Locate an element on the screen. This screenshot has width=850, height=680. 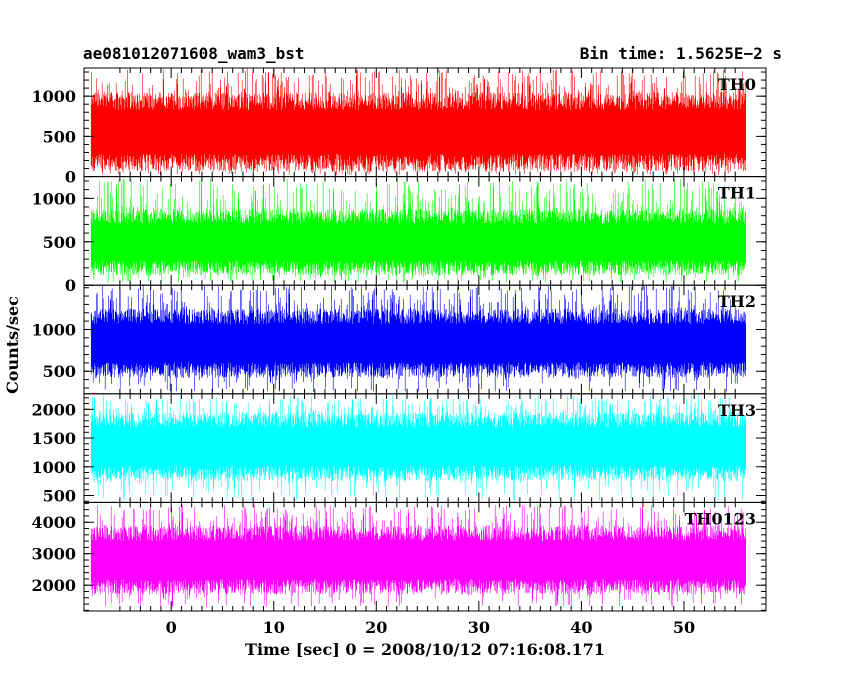
series-line-th1 is located at coordinates (418, 230).